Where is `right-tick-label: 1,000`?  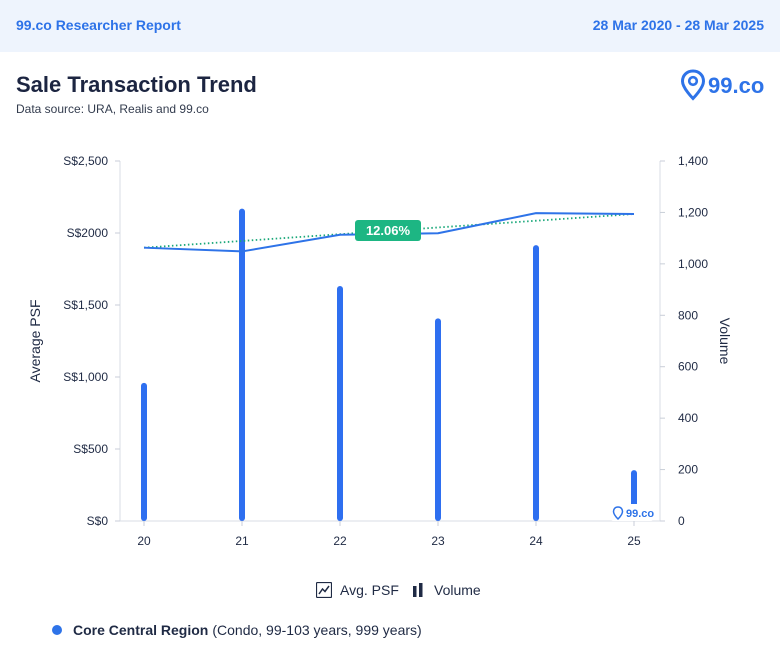 right-tick-label: 1,000 is located at coordinates (693, 264).